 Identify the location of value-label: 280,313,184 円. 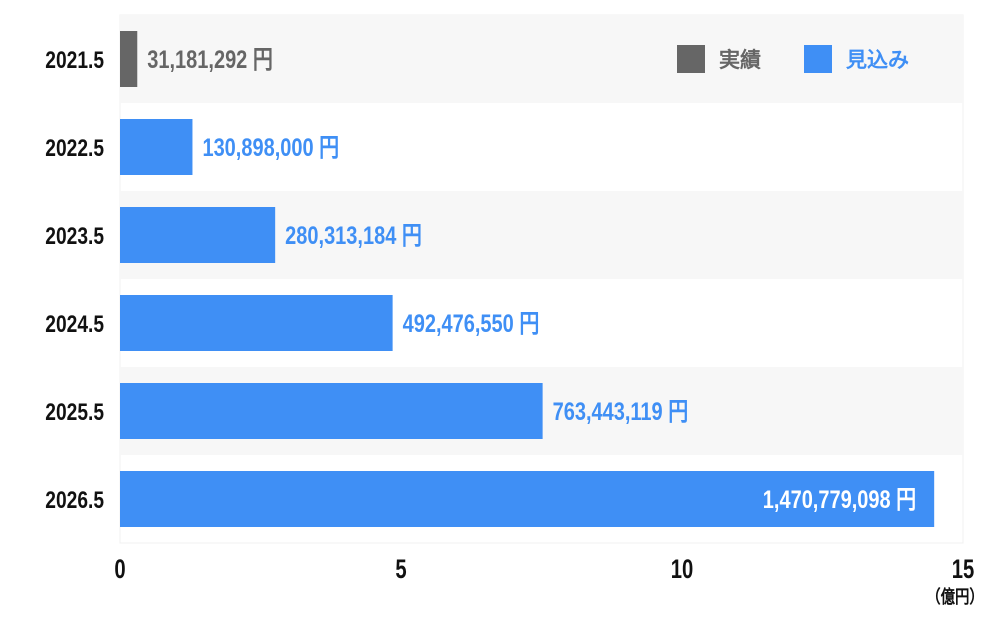
(353, 236).